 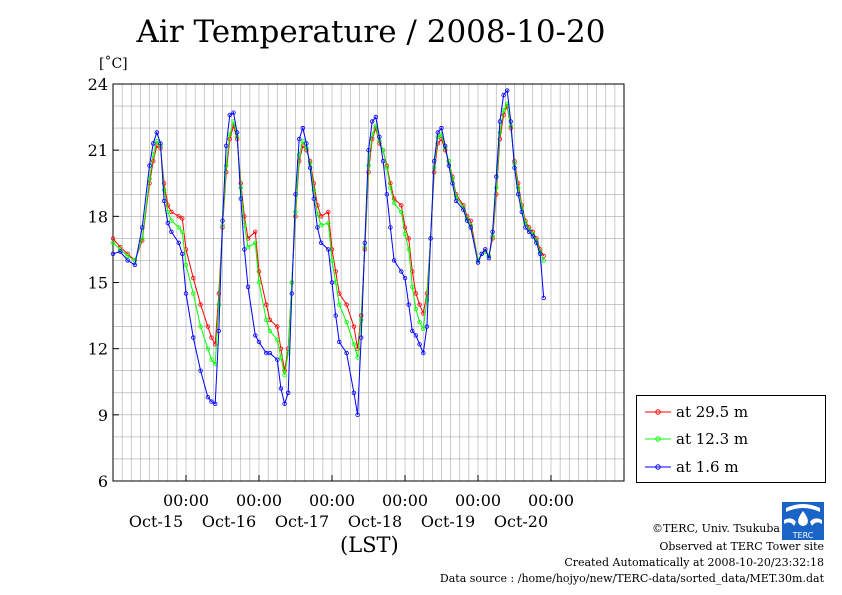 I want to click on legend-label-1-6m: at 1.6 m, so click(x=707, y=467).